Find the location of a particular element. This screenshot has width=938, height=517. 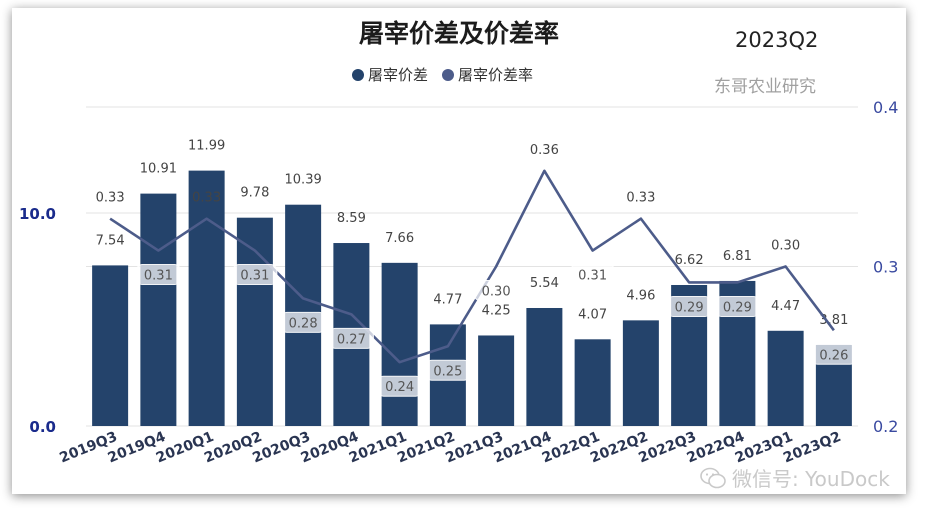

bar-data-label: 5.54 is located at coordinates (544, 283).